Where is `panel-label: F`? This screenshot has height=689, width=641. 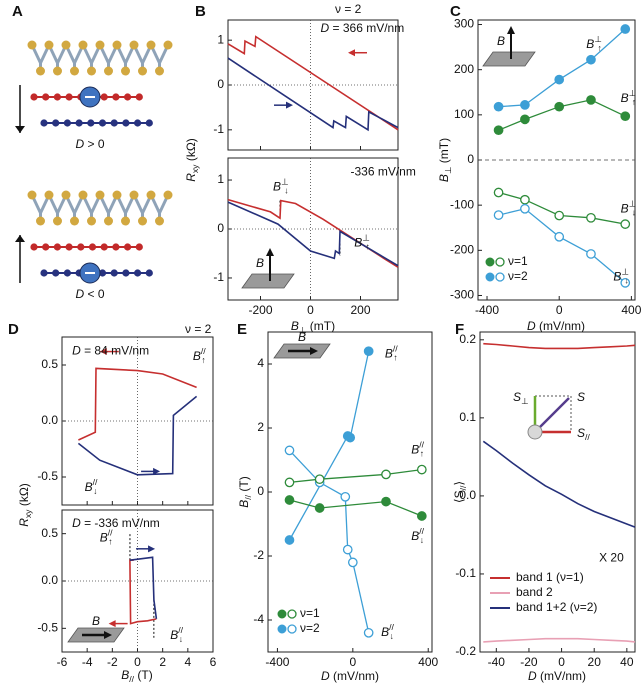
panel-label: F is located at coordinates (459, 329).